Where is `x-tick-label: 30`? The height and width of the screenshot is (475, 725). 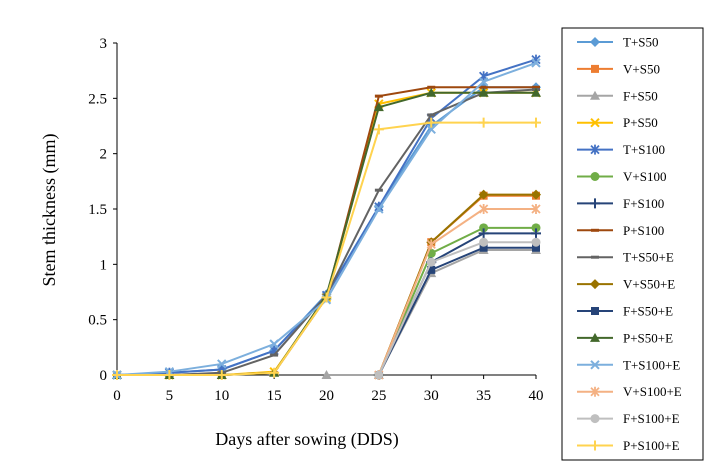 x-tick-label: 30 is located at coordinates (431, 396).